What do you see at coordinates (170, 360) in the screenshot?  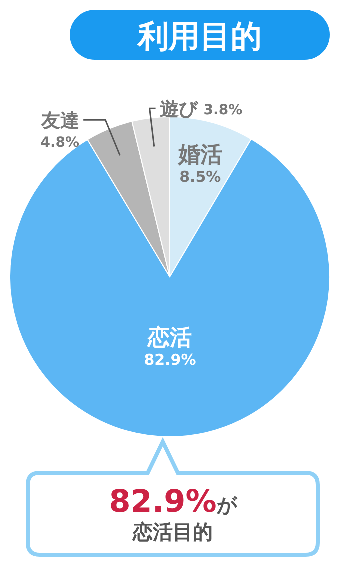 I see `data-label: 82.9%` at bounding box center [170, 360].